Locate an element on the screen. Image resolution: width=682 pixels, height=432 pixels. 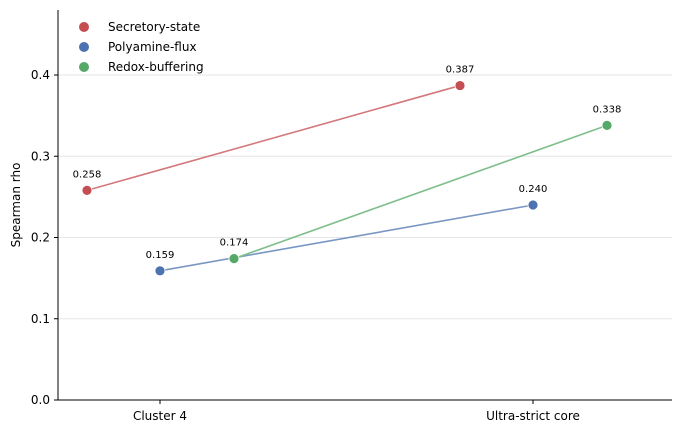
legend-label: Polyamine-flux is located at coordinates (152, 47).